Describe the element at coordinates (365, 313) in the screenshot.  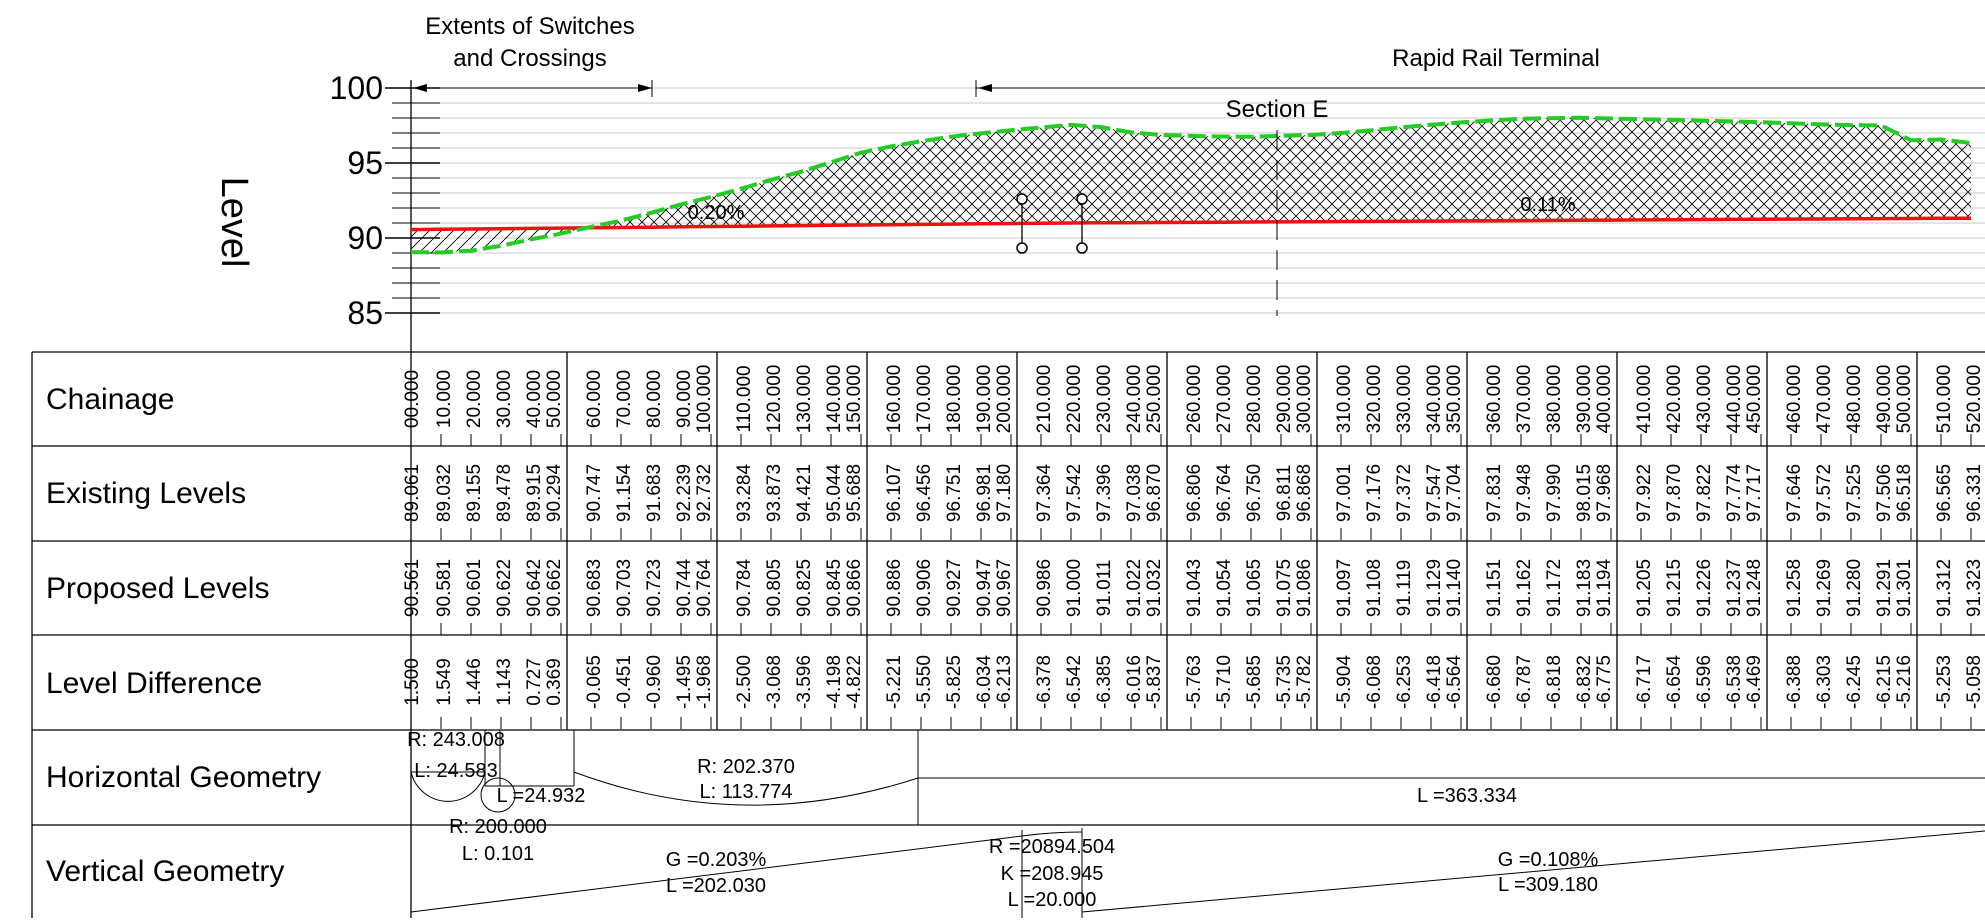
I see `level-tick-label: 85` at that location.